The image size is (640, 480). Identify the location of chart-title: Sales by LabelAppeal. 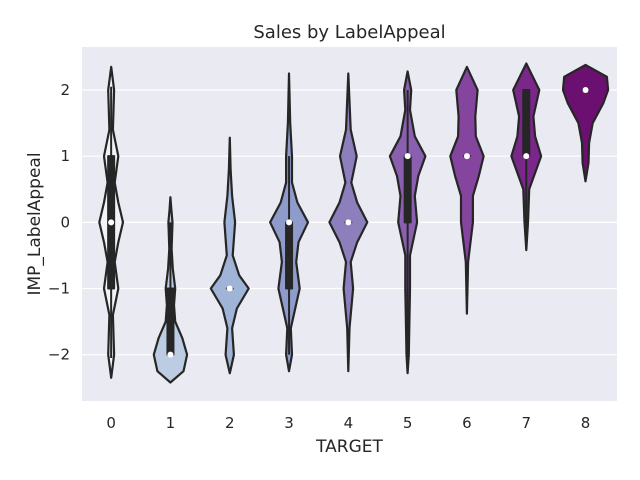
(349, 32).